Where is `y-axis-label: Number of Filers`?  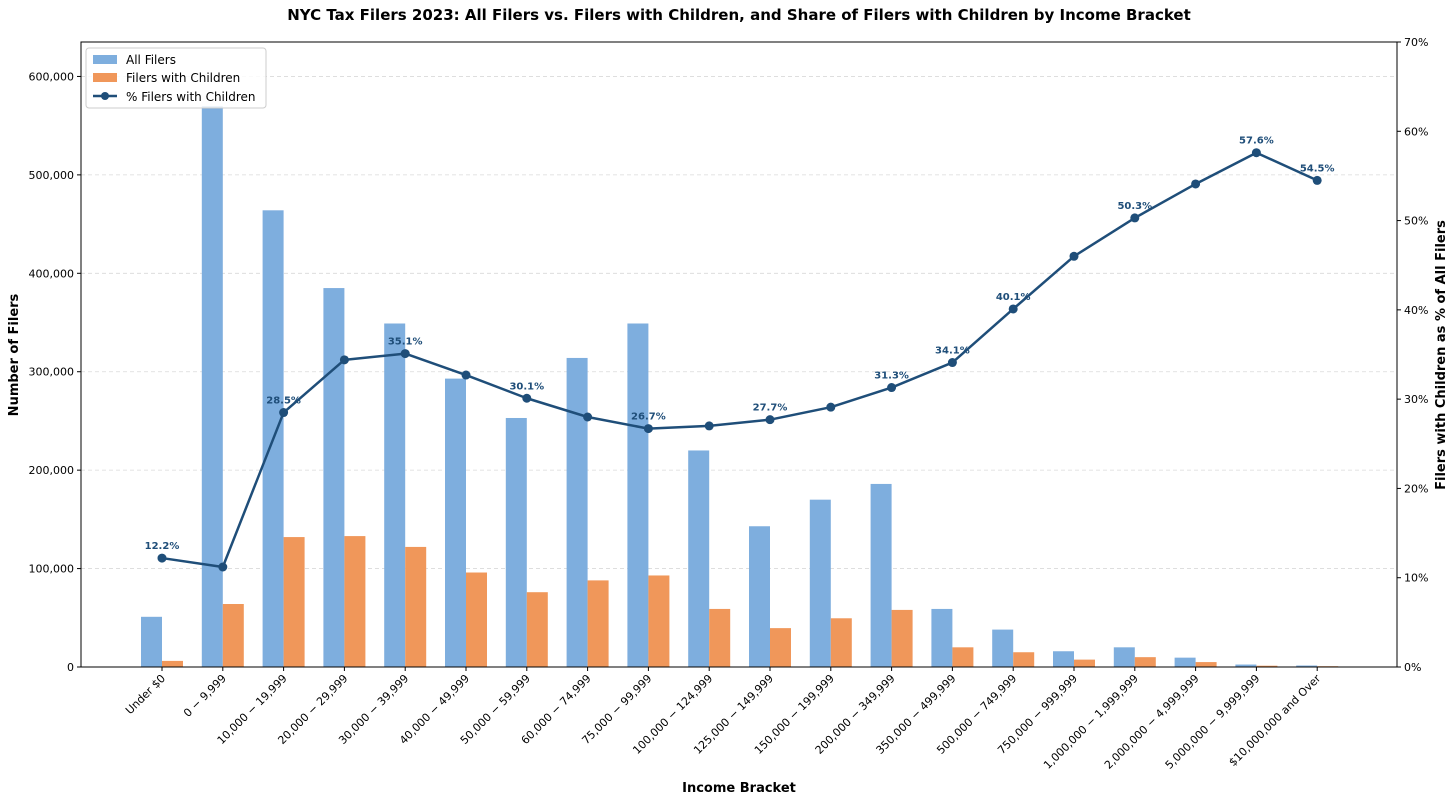 y-axis-label: Number of Filers is located at coordinates (14, 354).